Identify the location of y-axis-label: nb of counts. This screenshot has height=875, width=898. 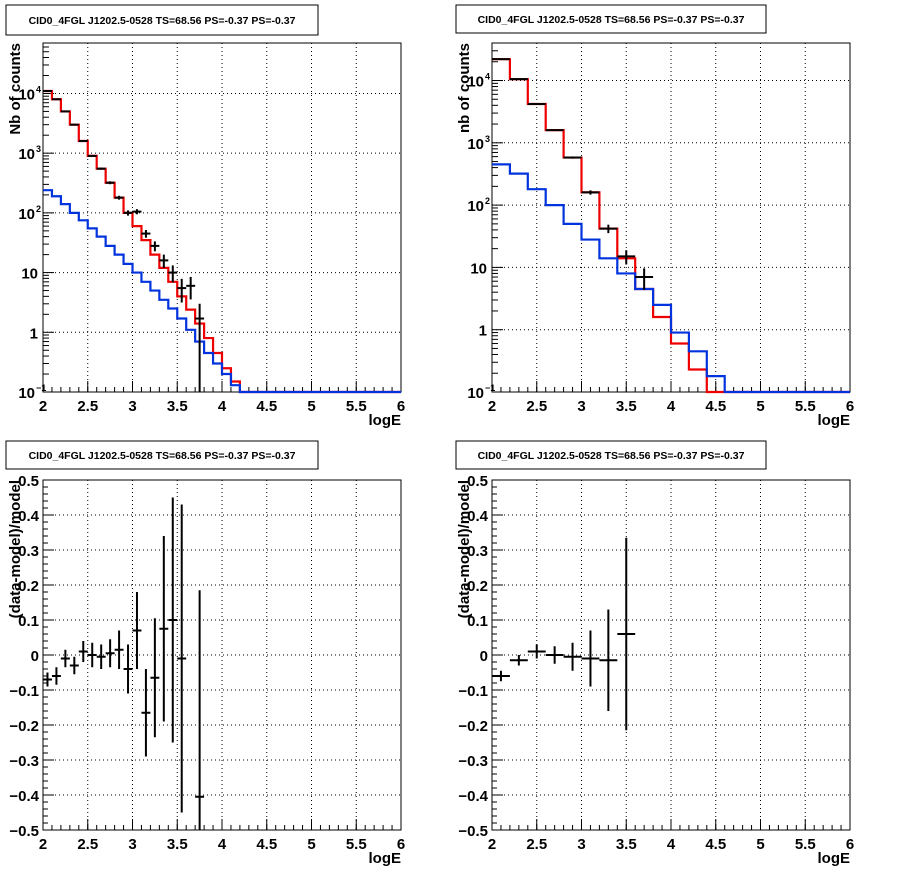
(464, 88).